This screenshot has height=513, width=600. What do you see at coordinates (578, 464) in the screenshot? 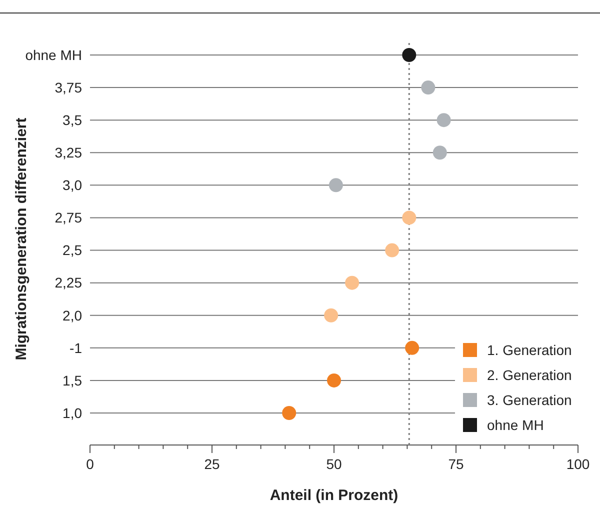
I see `x-tick-label: 100` at bounding box center [578, 464].